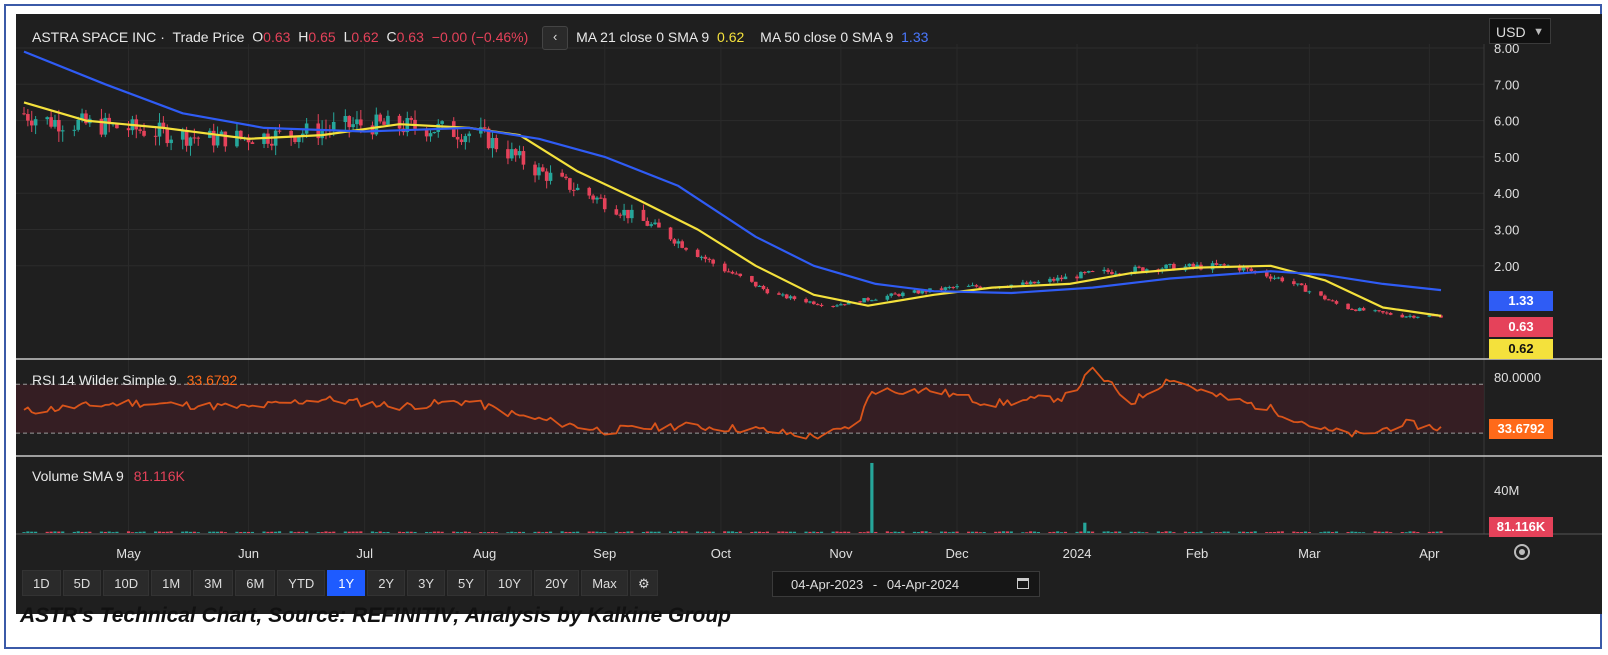 This screenshot has width=1608, height=655. I want to click on range-button-6m: 6M, so click(255, 583).